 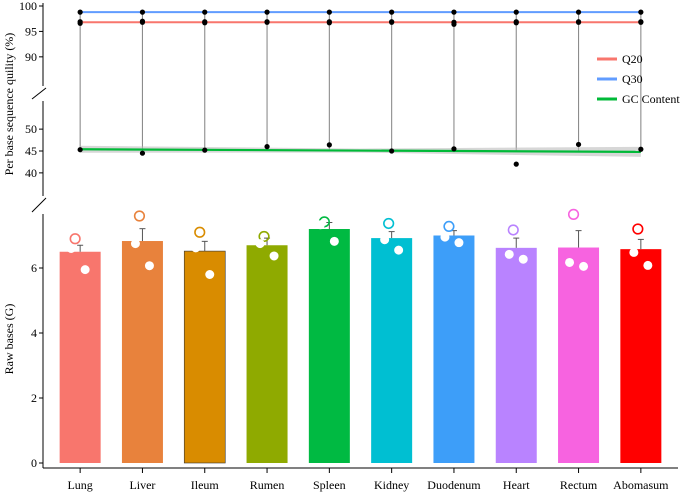 What do you see at coordinates (329, 346) in the screenshot?
I see `bar-spleen` at bounding box center [329, 346].